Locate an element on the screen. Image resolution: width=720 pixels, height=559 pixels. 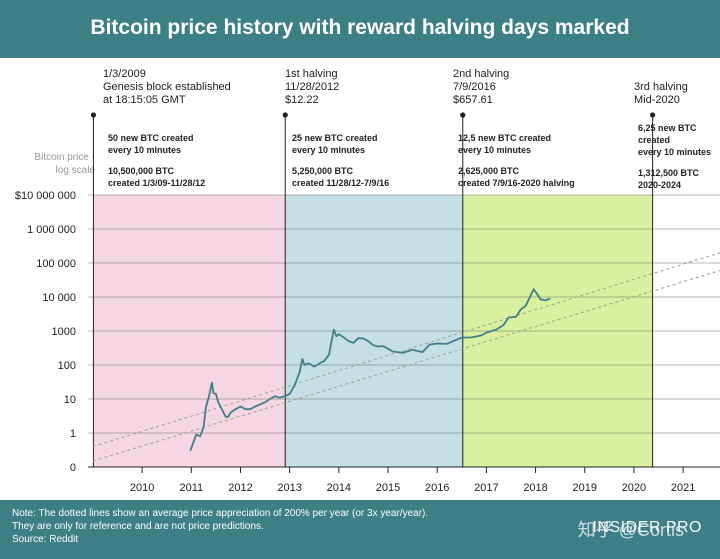
info-line: 6,25 new BTC is located at coordinates (667, 128).